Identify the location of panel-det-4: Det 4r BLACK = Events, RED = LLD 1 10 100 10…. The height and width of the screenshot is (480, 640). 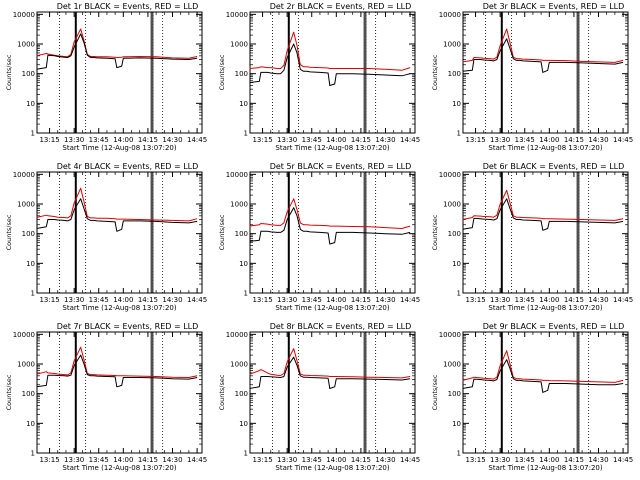
(106, 237).